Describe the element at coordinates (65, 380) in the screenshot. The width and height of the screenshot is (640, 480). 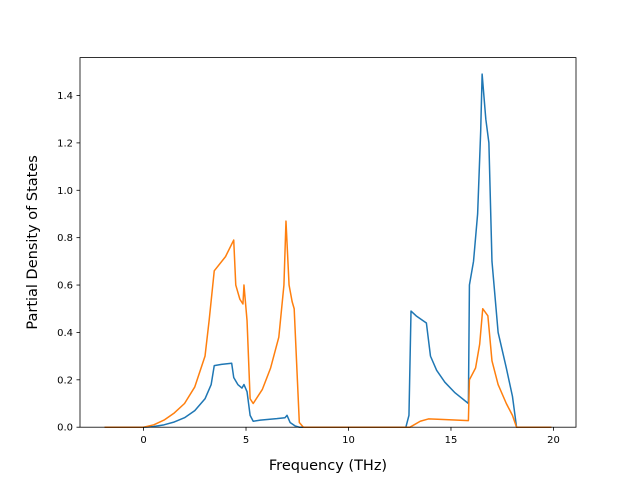
I see `y-tick-label: 0.2` at that location.